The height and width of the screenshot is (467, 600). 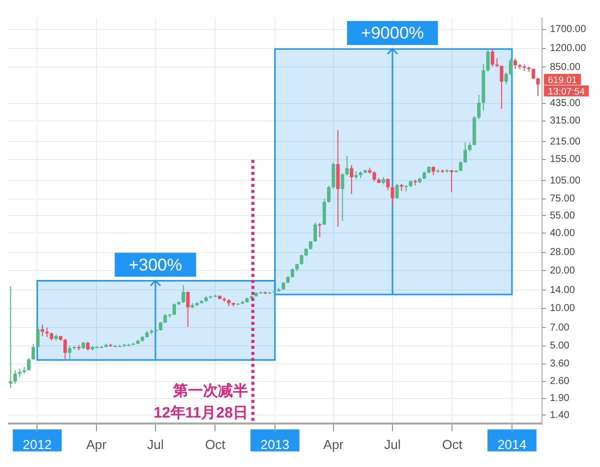 What do you see at coordinates (560, 382) in the screenshot?
I see `y-tick-label: 2.60` at bounding box center [560, 382].